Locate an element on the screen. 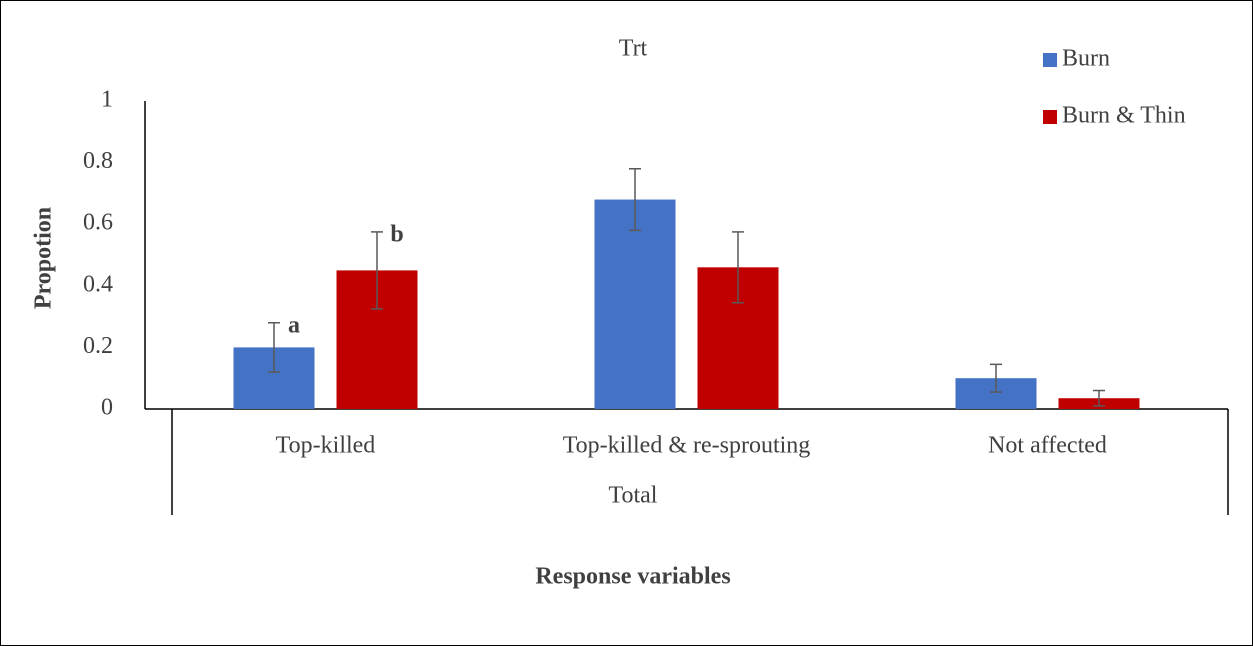 This screenshot has width=1253, height=646. legend-label: Burn is located at coordinates (1086, 59).